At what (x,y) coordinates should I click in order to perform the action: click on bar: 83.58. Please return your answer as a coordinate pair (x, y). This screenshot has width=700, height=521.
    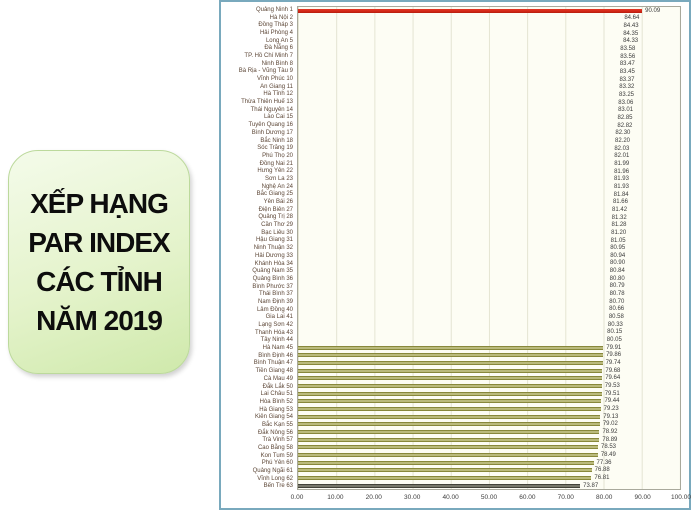
    Looking at the image, I should click on (466, 49).